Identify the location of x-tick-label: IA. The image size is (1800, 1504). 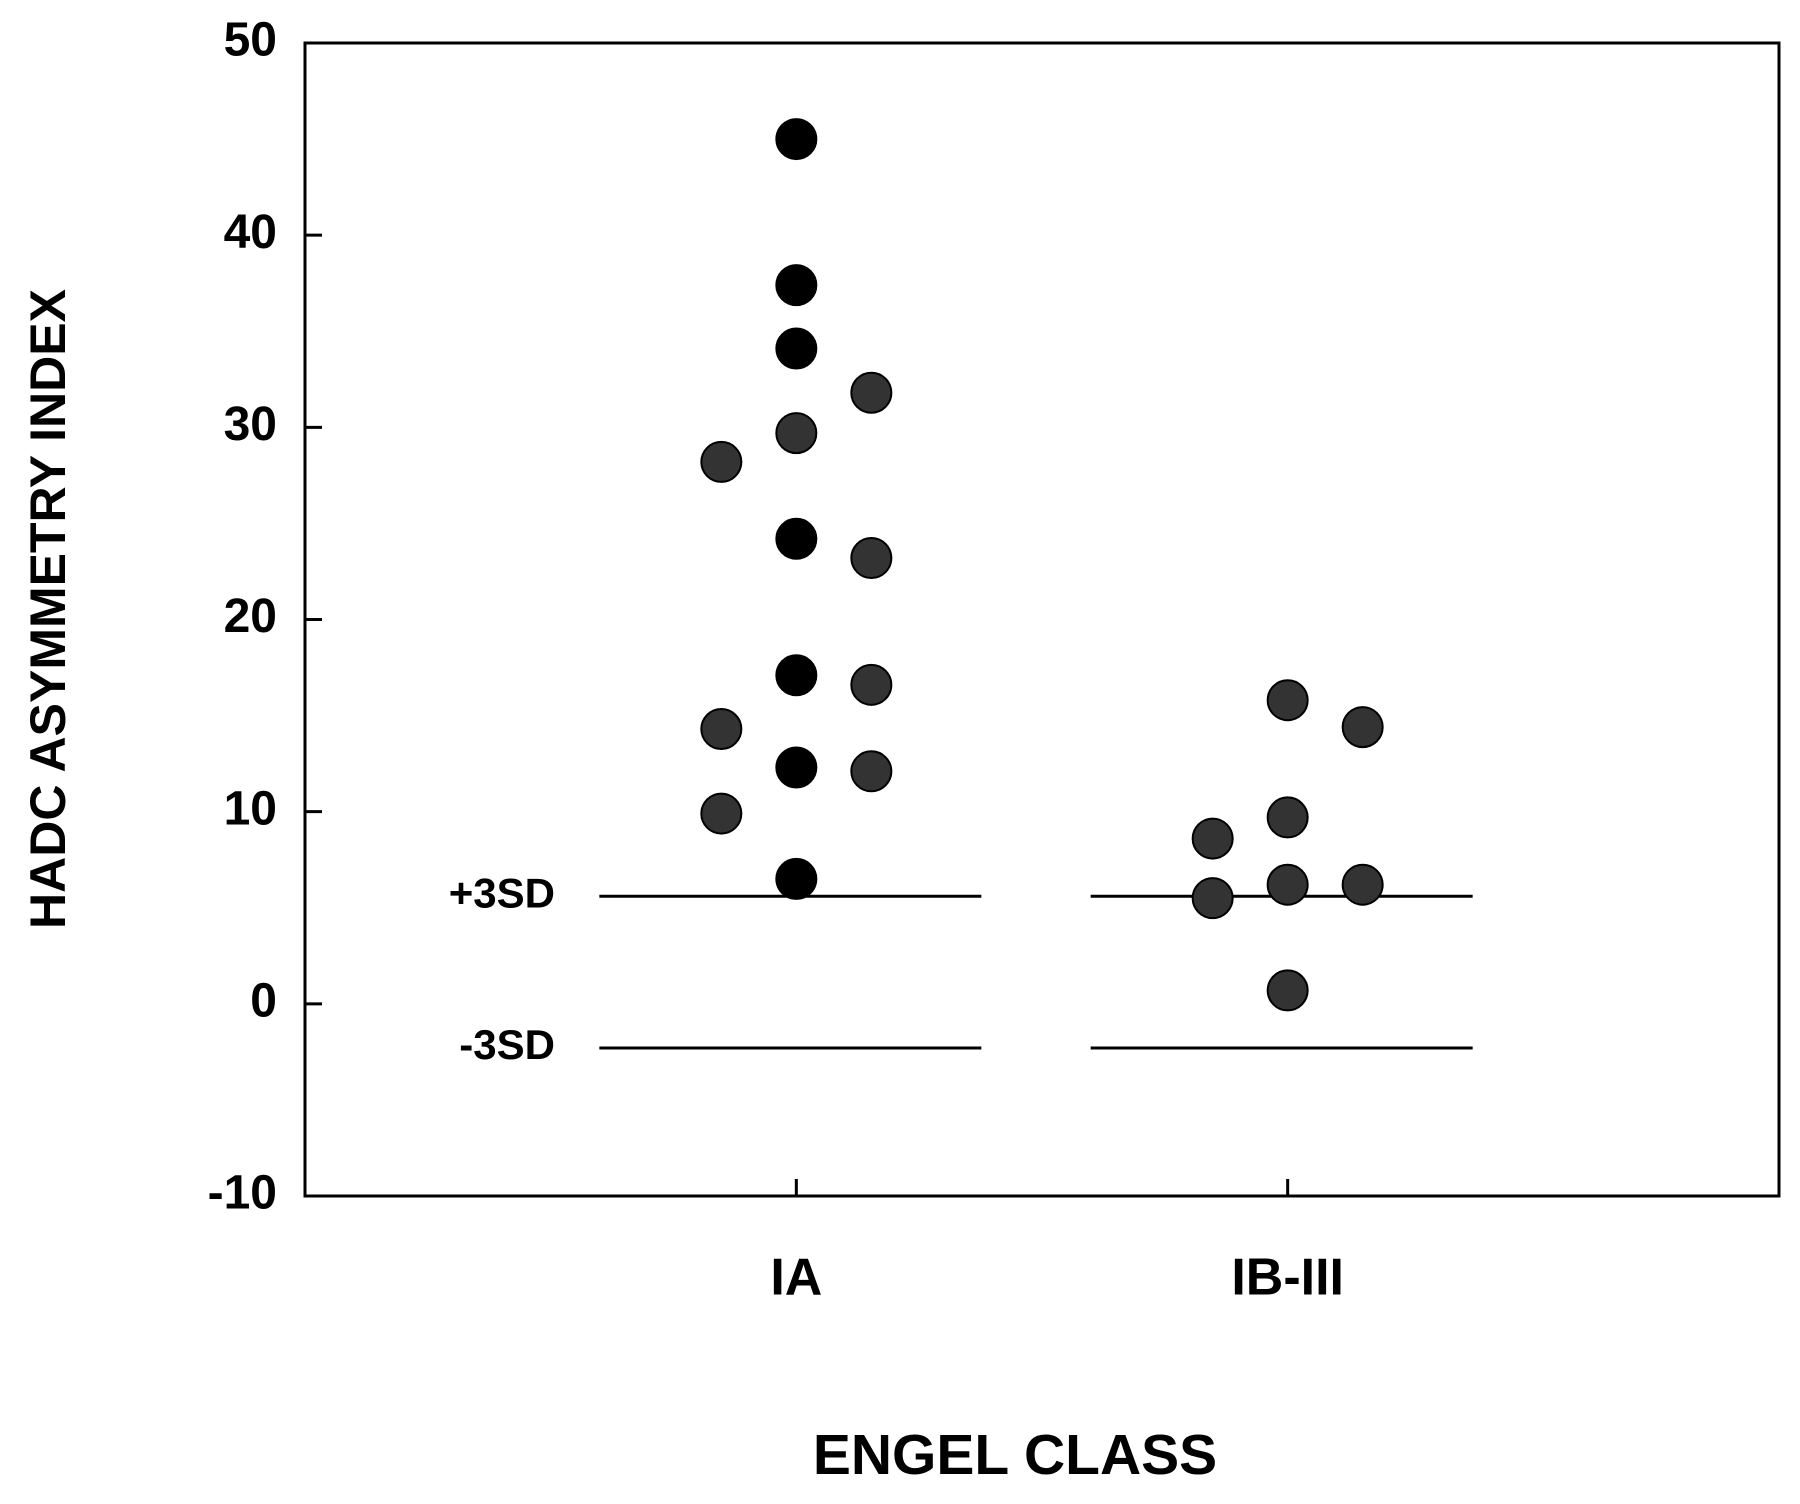
(796, 1278).